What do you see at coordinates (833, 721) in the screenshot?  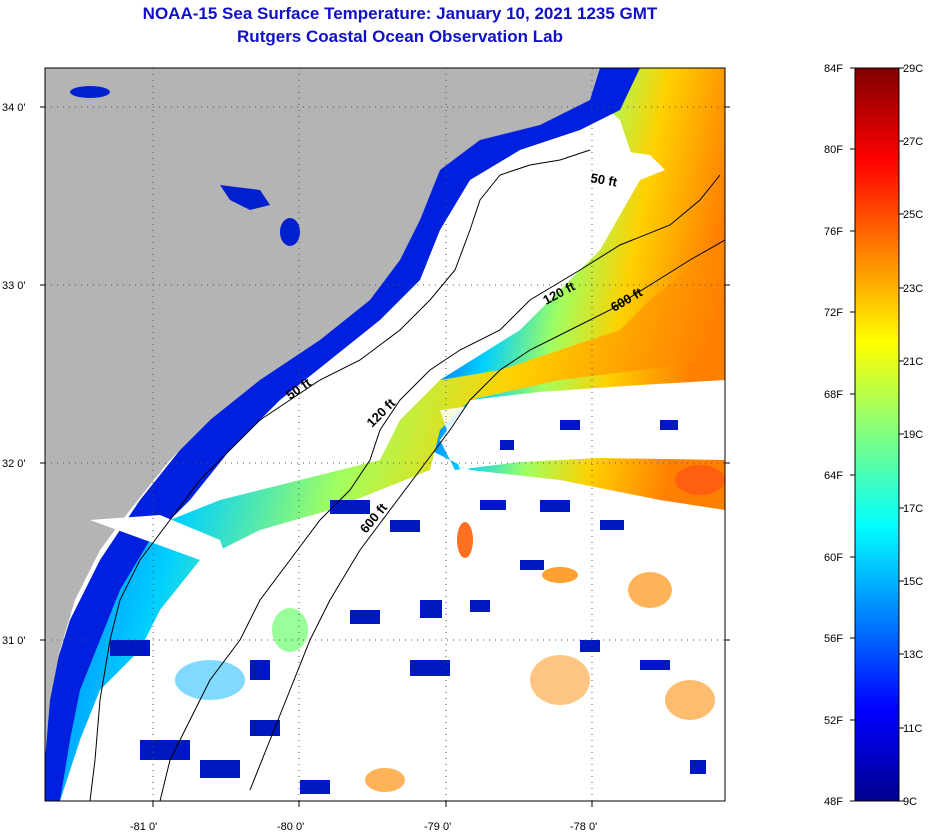 I see `colorbar-f-label: 52F` at bounding box center [833, 721].